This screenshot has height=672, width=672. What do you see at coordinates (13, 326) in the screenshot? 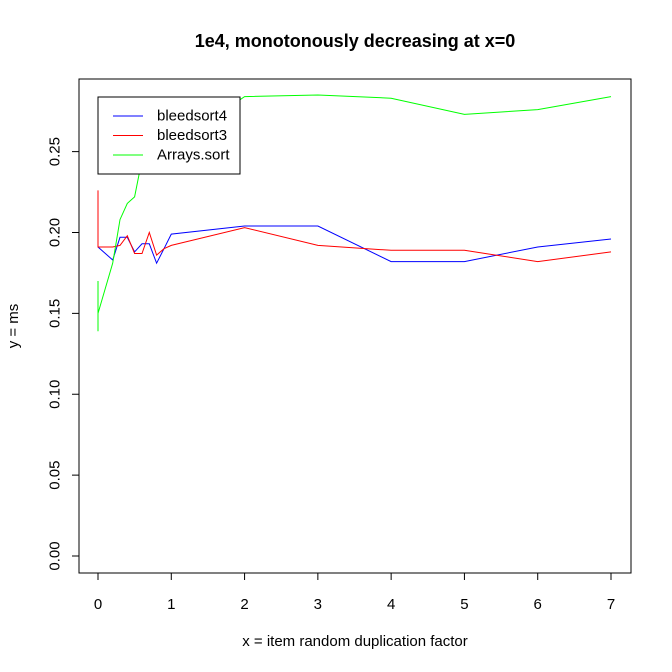
I see `y-axis-label: y = ms` at bounding box center [13, 326].